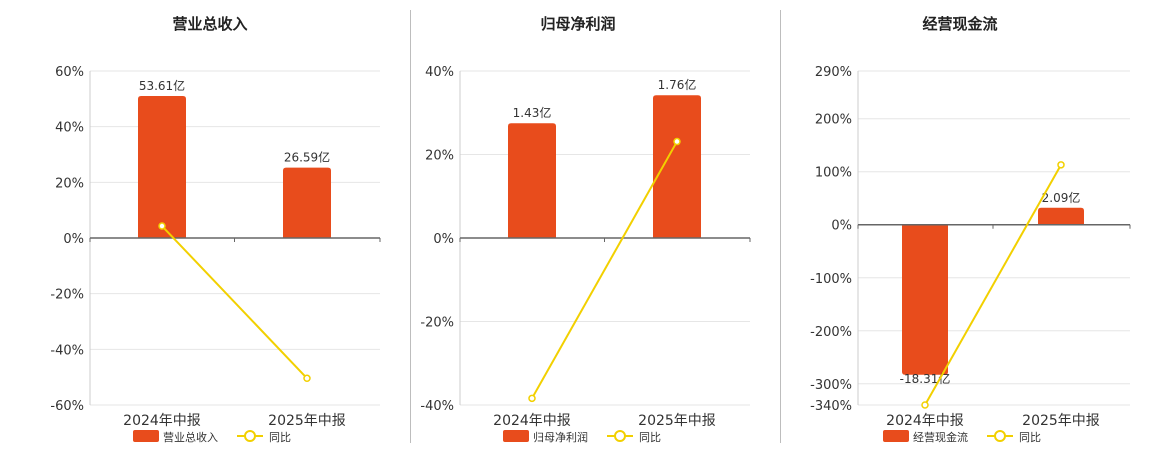  I want to click on y-tick-label: -340%, so click(831, 406).